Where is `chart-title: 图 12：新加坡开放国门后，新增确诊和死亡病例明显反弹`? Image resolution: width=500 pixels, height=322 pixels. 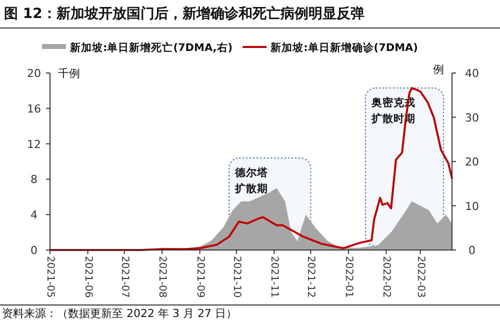 chart-title: 图 12：新加坡开放国门后，新增确诊和死亡病例明显反弹 is located at coordinates (184, 13).